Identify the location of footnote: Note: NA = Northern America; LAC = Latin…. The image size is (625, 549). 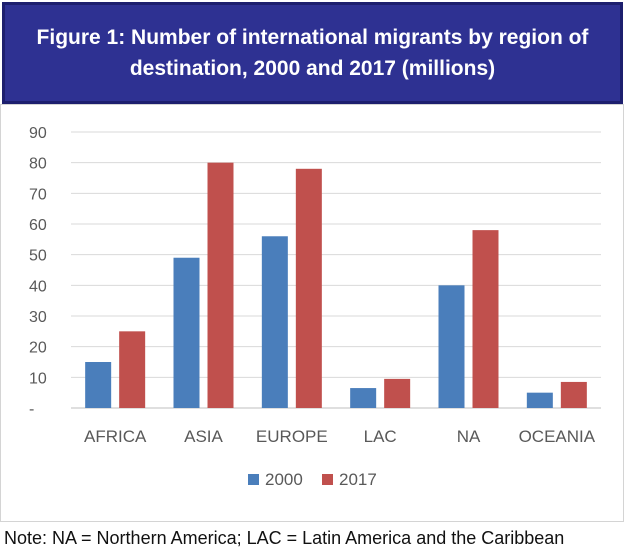
(284, 538).